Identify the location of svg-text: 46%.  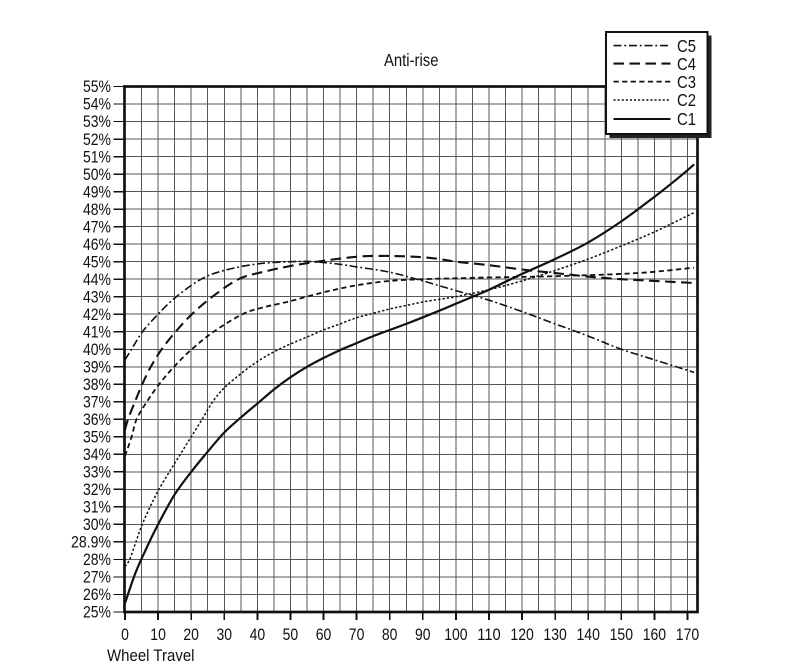
(97, 245).